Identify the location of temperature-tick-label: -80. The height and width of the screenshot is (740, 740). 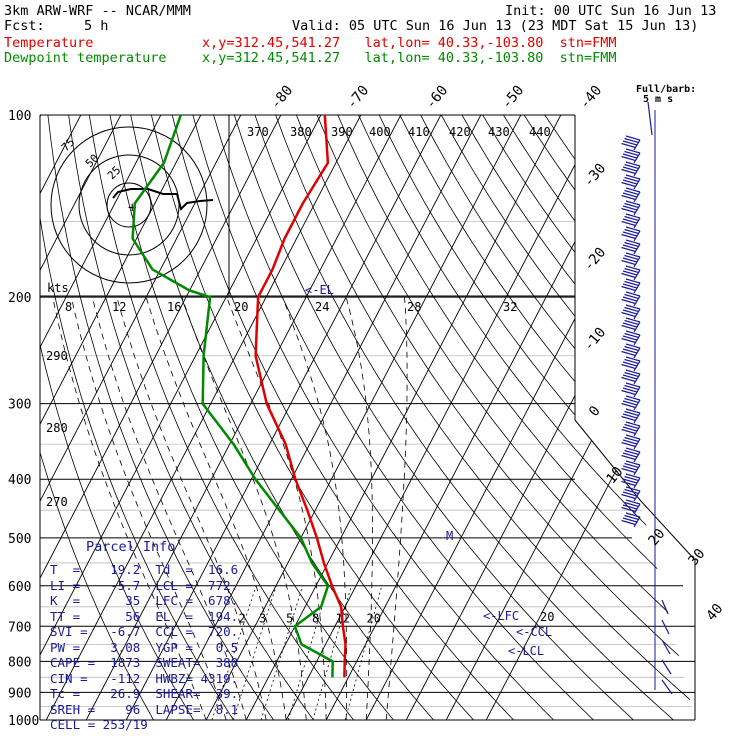
(282, 98).